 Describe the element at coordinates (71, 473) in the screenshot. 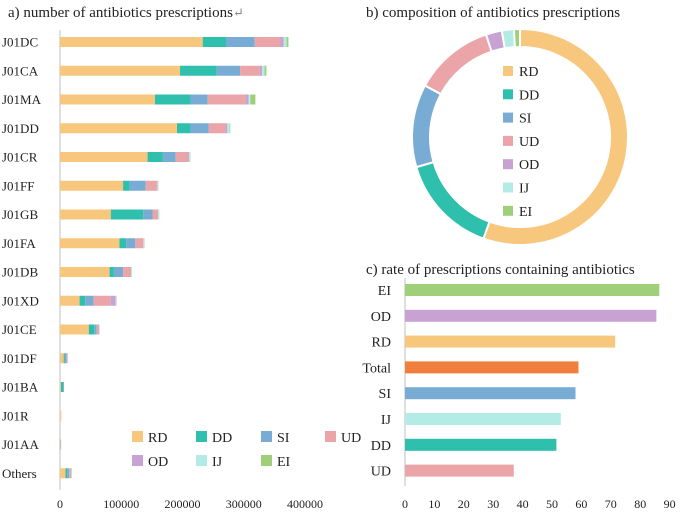

I see `bar-others-od` at that location.